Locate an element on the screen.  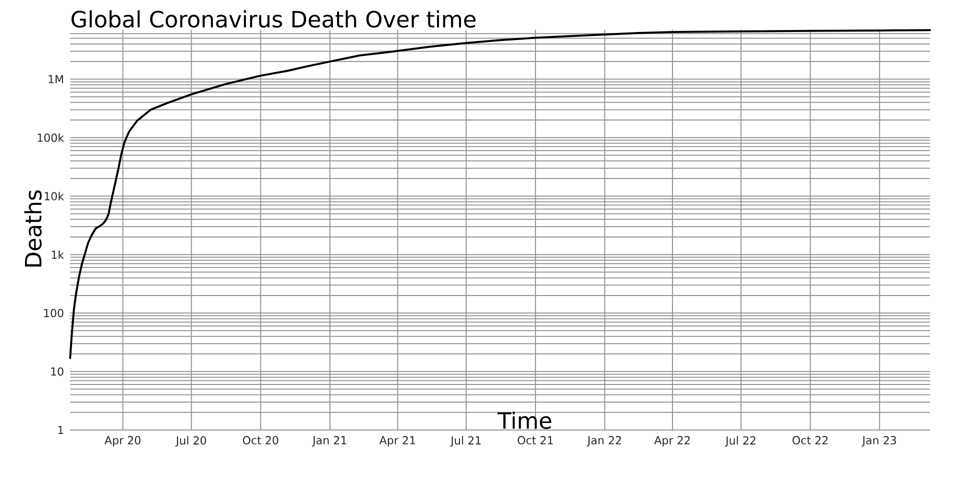
y-tick-label: 1 is located at coordinates (61, 430).